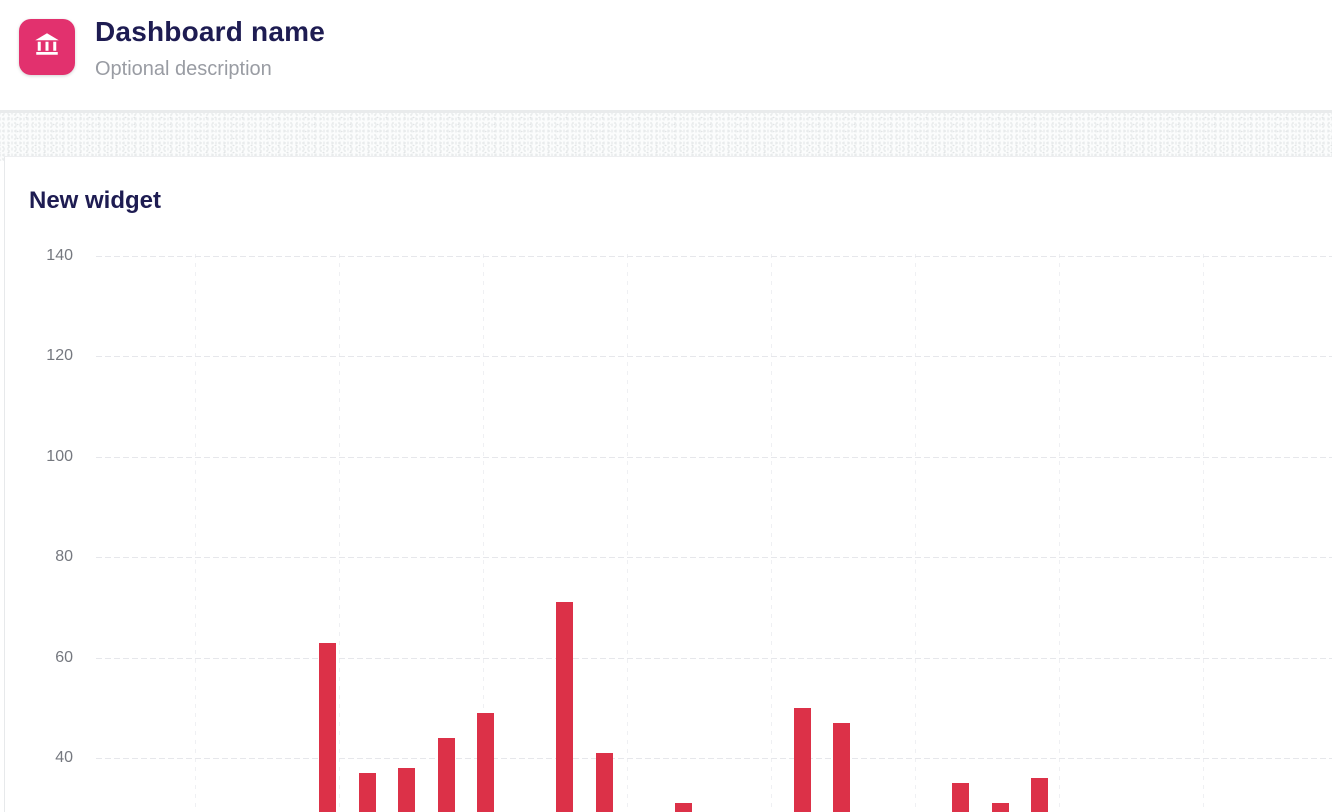 This screenshot has height=812, width=1332. Describe the element at coordinates (666, 135) in the screenshot. I see `dashboard-grid-texture` at that location.